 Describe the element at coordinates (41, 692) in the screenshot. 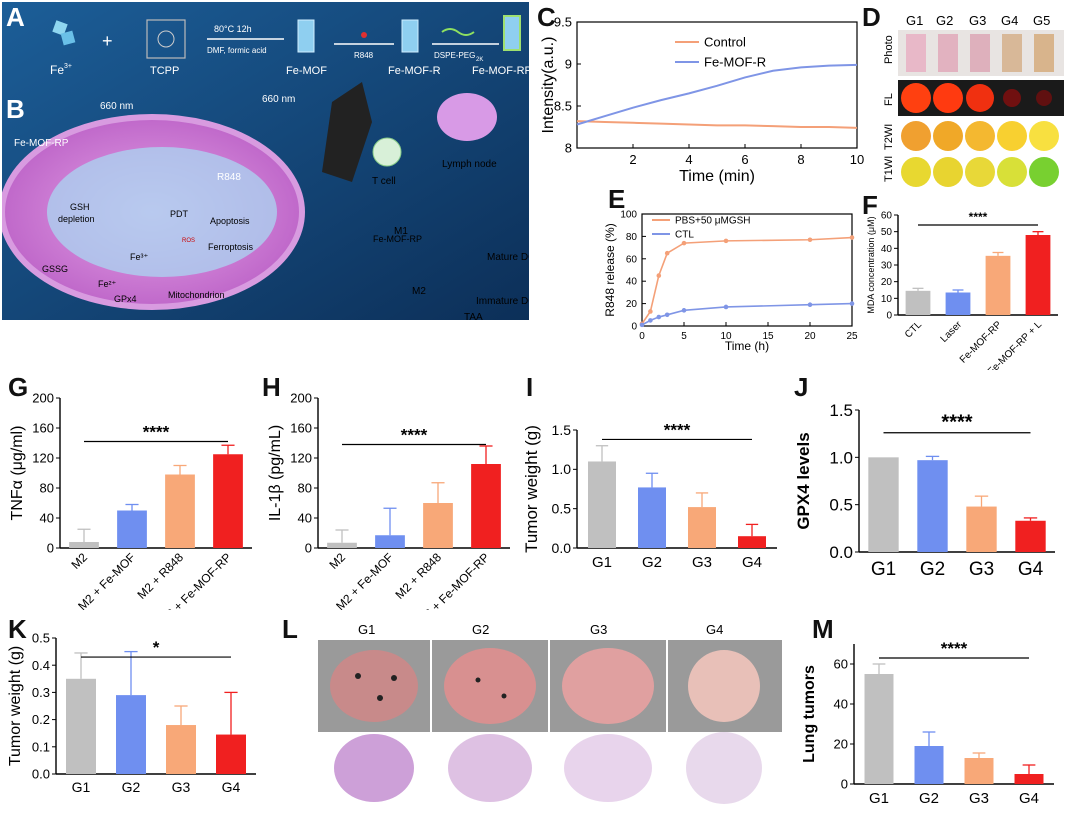

I see `y-tick-label: 0.3` at that location.